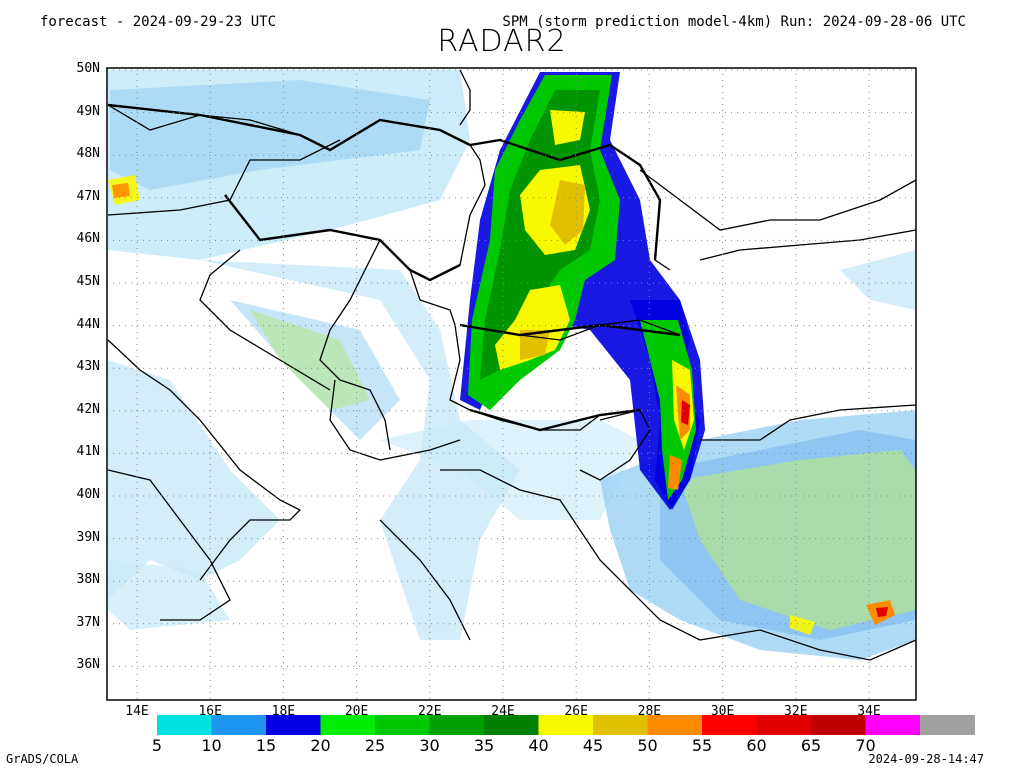 This screenshot has width=1024, height=768. What do you see at coordinates (88, 452) in the screenshot?
I see `lat-label: 41N` at bounding box center [88, 452].